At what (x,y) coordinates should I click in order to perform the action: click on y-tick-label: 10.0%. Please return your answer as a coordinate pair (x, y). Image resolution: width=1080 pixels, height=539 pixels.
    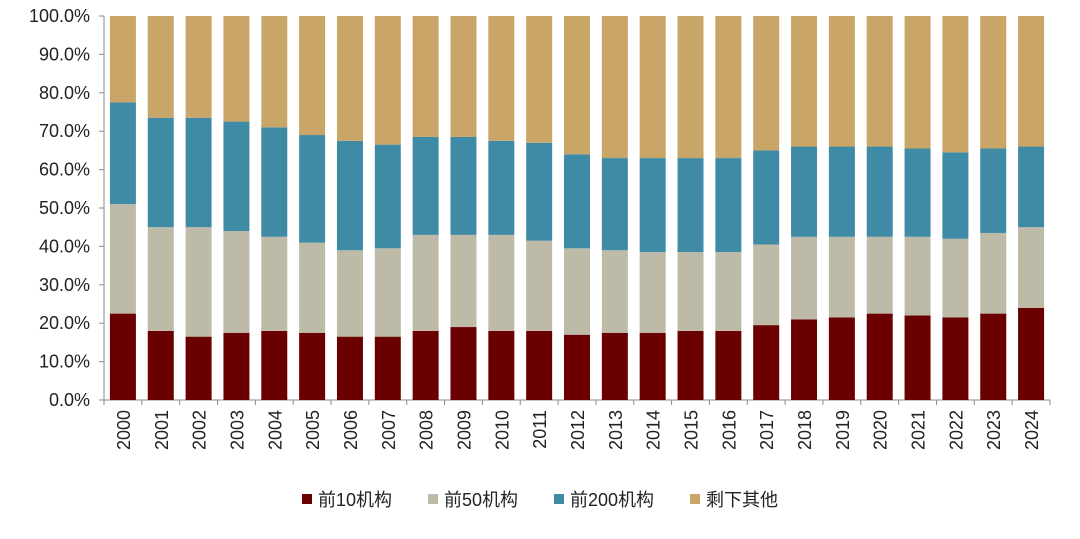
    Looking at the image, I should click on (64, 362).